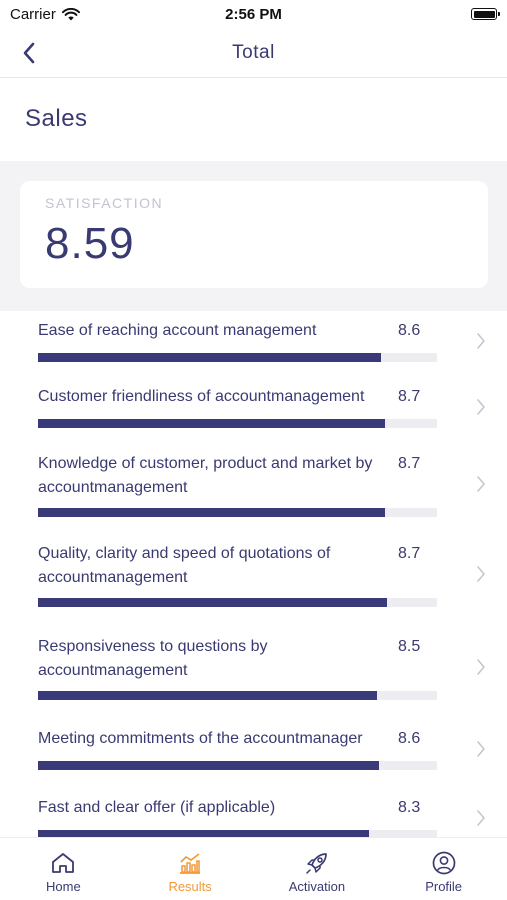 This screenshot has height=900, width=507. I want to click on tab-activation-label: Activation, so click(317, 886).